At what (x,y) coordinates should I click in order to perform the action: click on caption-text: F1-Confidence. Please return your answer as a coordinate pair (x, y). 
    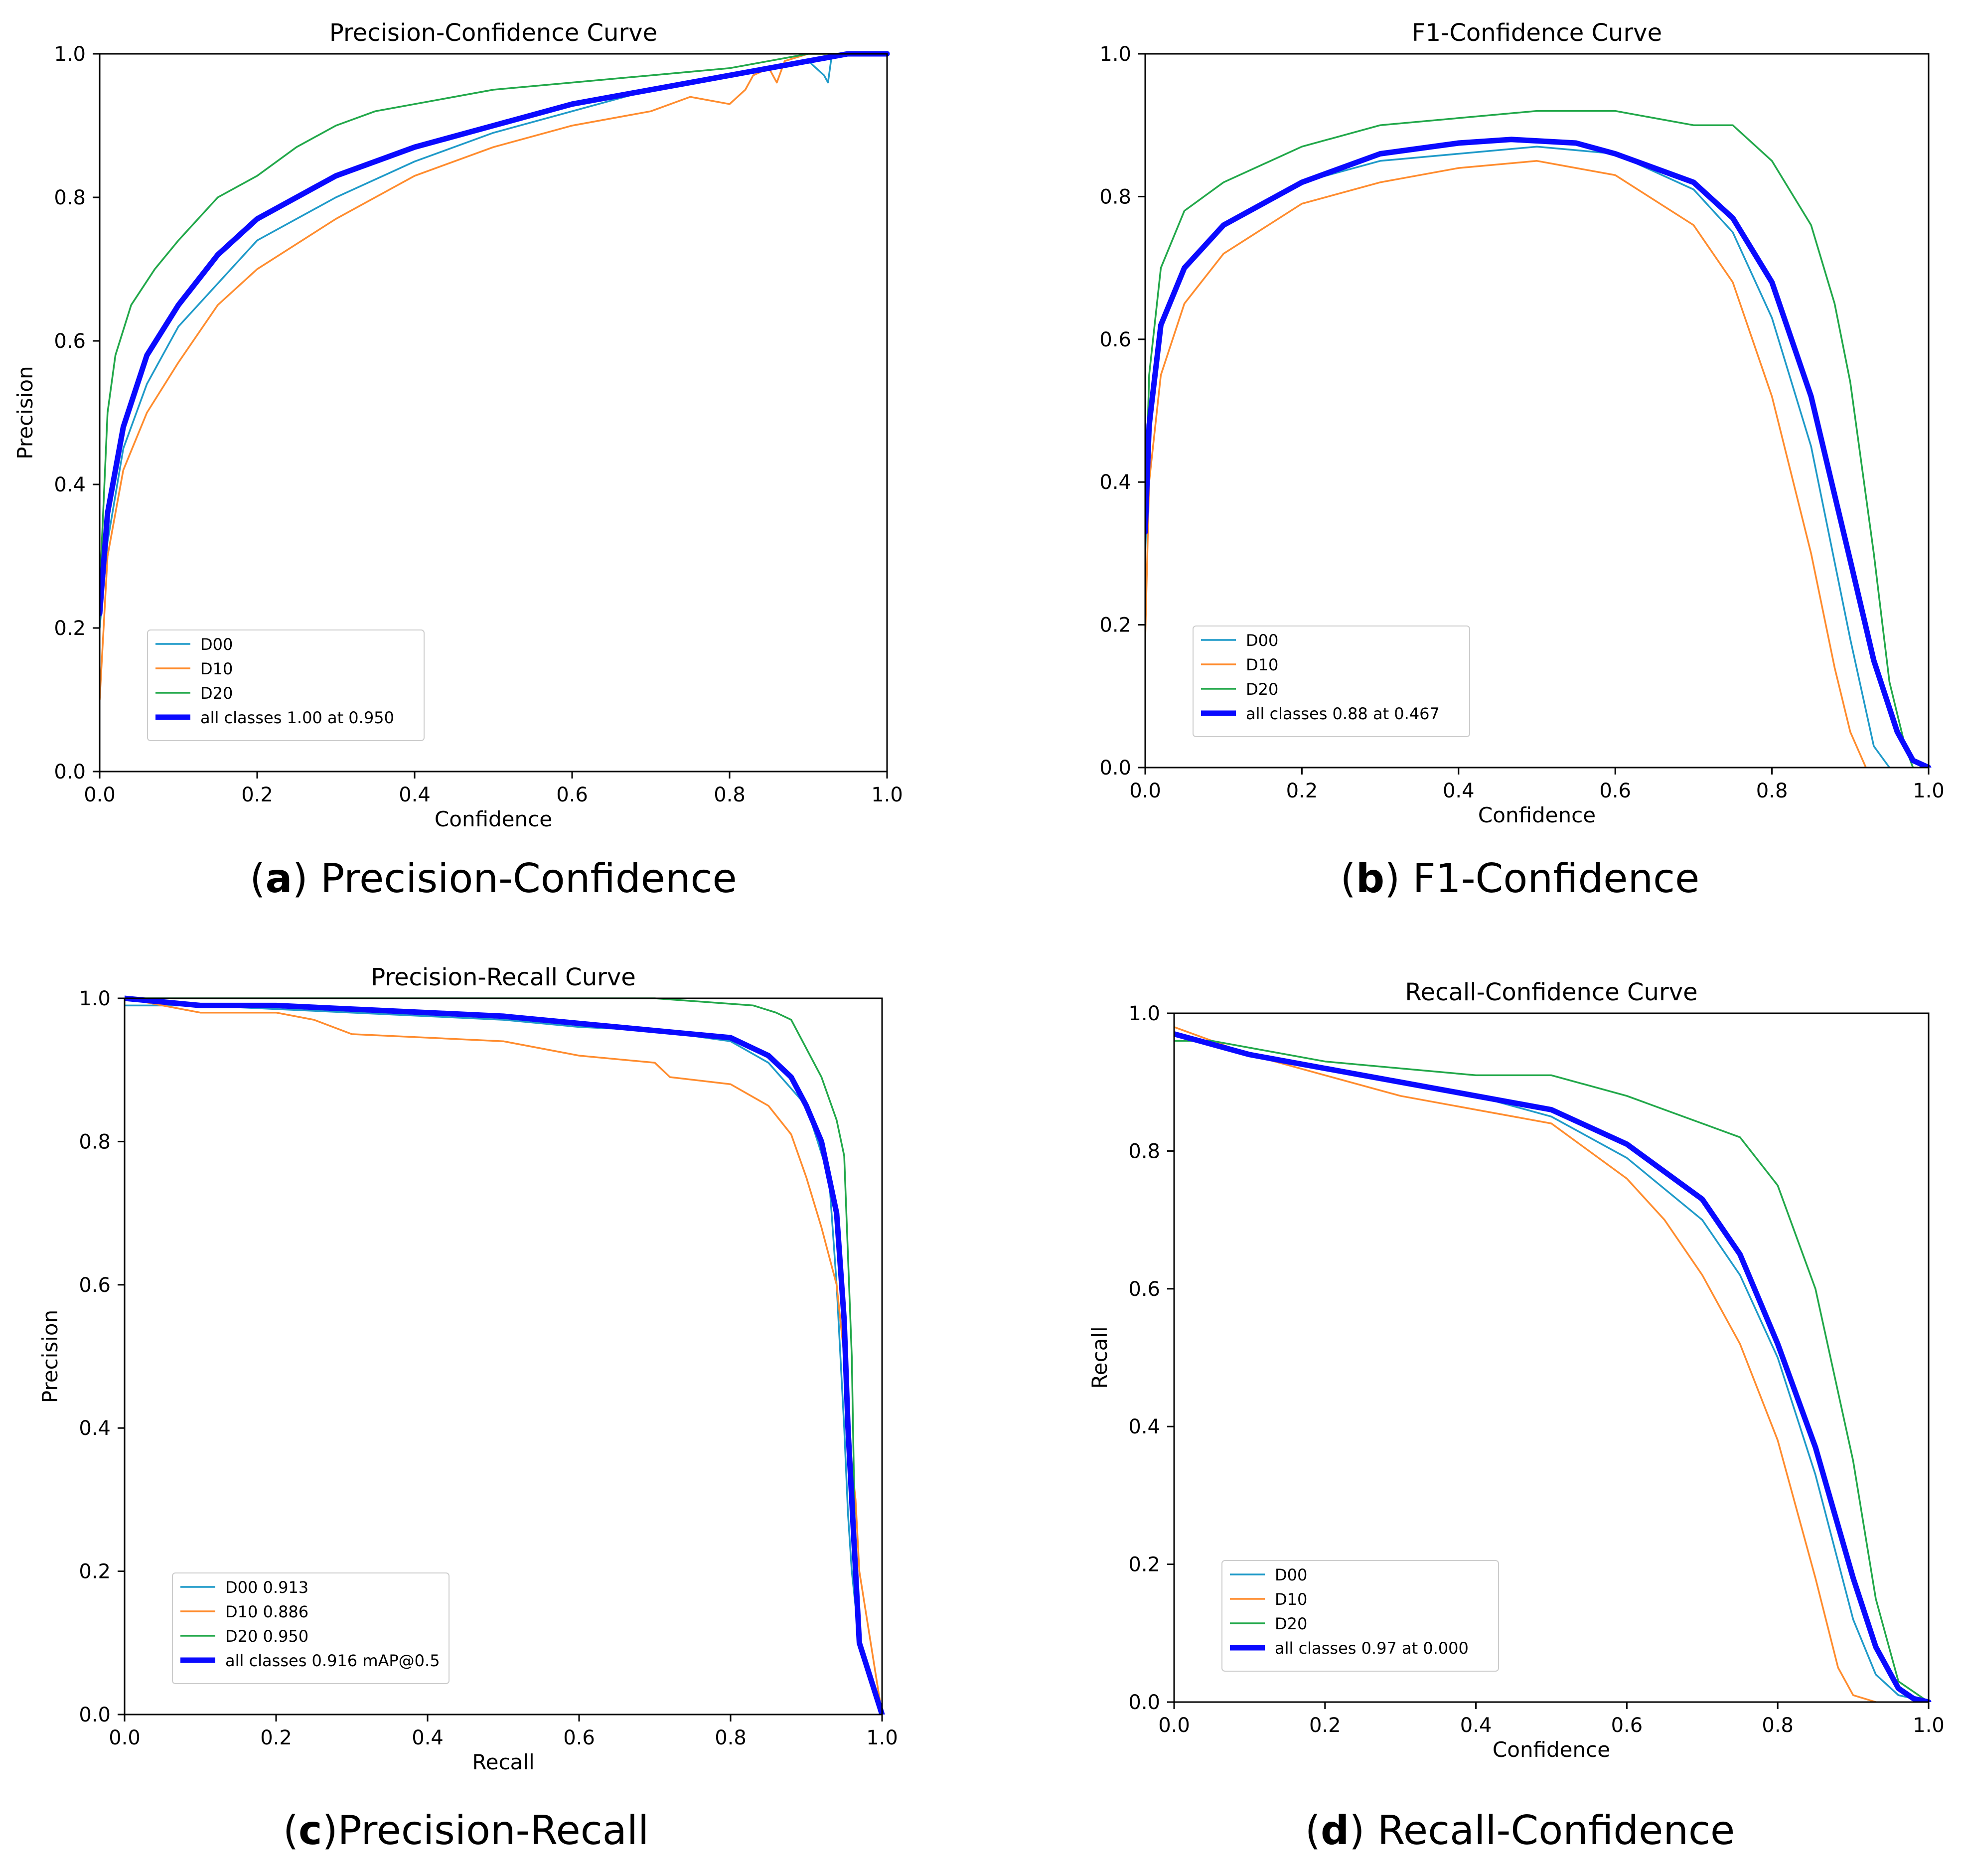
    Looking at the image, I should click on (1549, 879).